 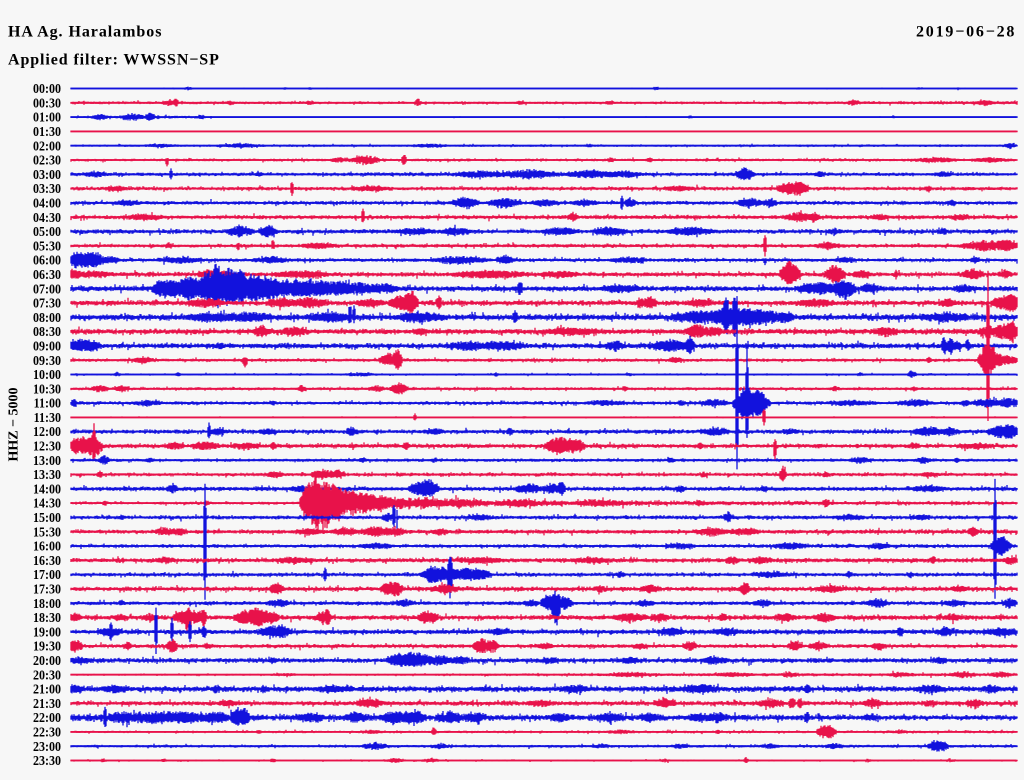 What do you see at coordinates (47, 131) in the screenshot?
I see `svg-text: 01:30` at bounding box center [47, 131].